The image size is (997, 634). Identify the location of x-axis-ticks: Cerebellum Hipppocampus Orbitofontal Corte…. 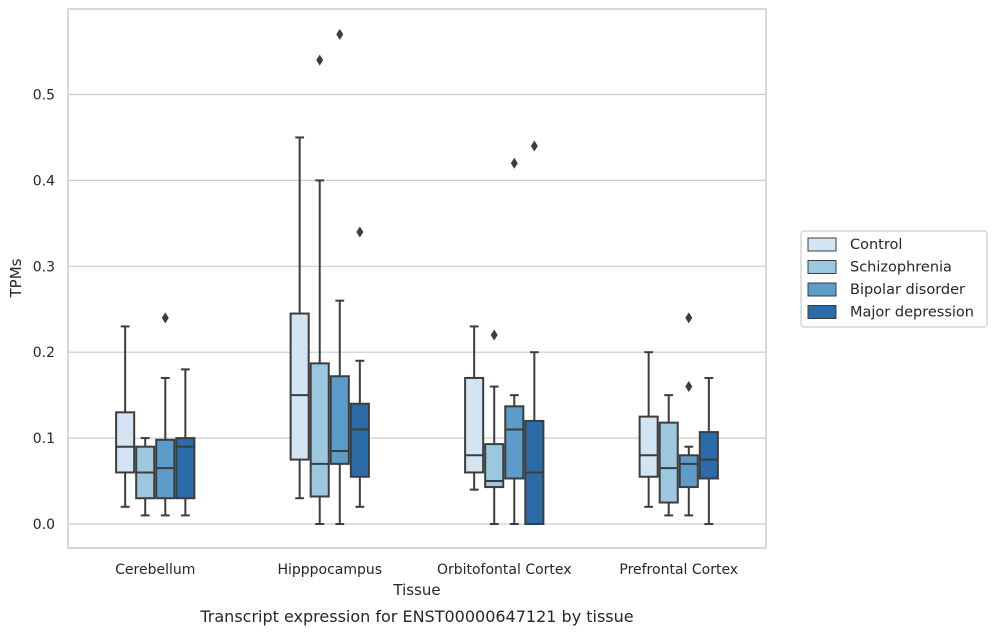
(426, 570).